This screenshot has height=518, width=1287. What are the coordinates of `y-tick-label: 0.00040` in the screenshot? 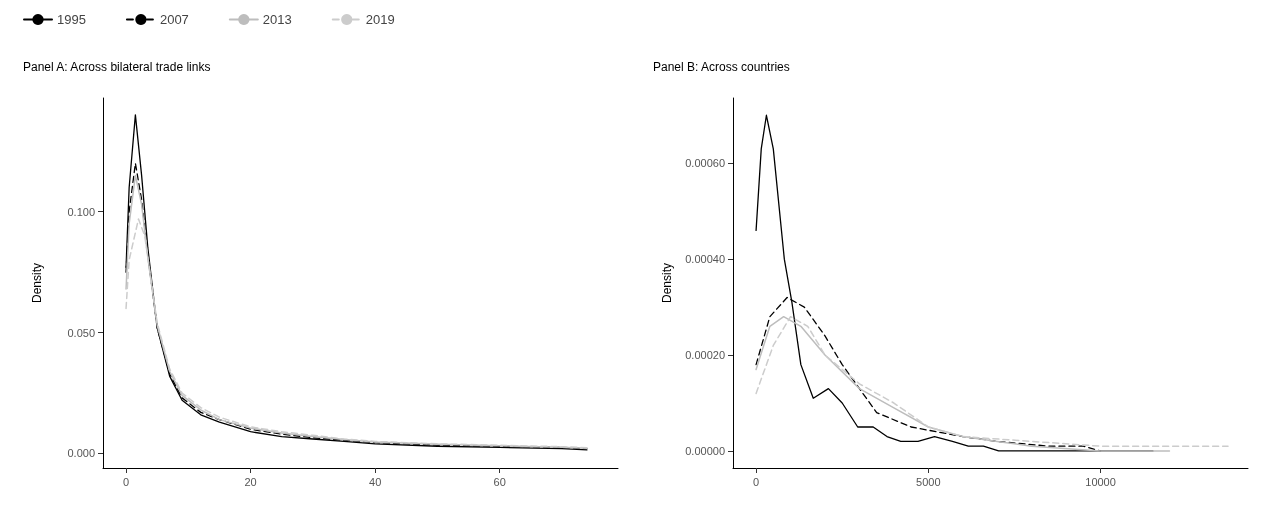 It's located at (705, 259).